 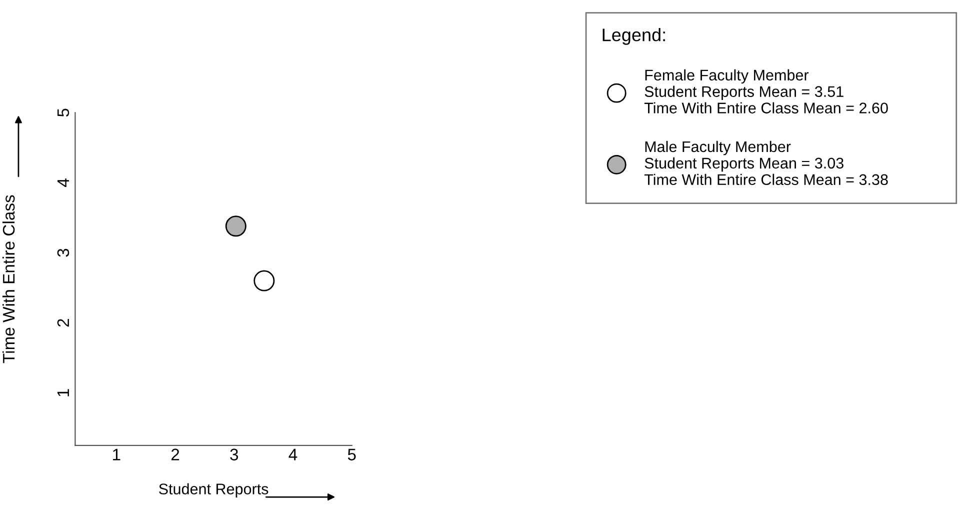 What do you see at coordinates (63, 182) in the screenshot?
I see `y-tick-label: 4` at bounding box center [63, 182].